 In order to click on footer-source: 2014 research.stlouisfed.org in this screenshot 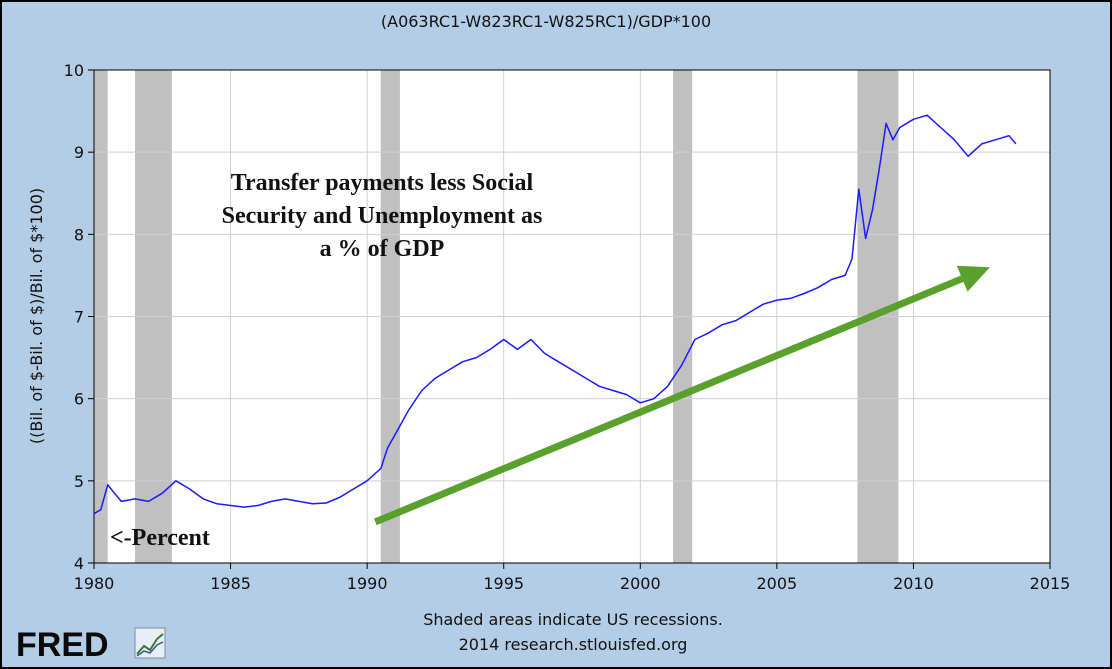, I will do `click(573, 644)`.